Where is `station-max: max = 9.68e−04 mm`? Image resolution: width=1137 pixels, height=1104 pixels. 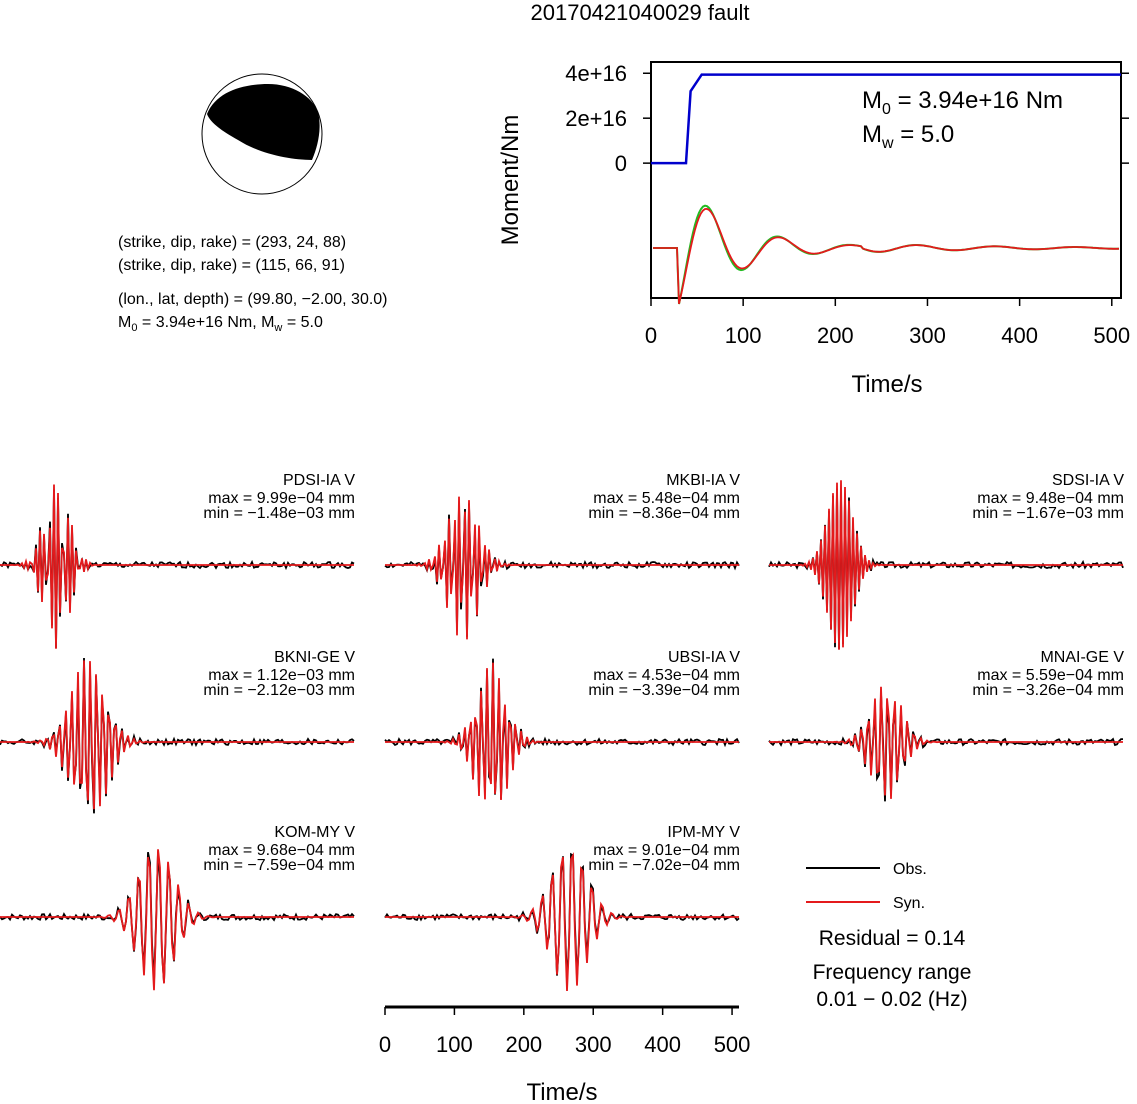
station-max: max = 9.68e−04 mm is located at coordinates (281, 850).